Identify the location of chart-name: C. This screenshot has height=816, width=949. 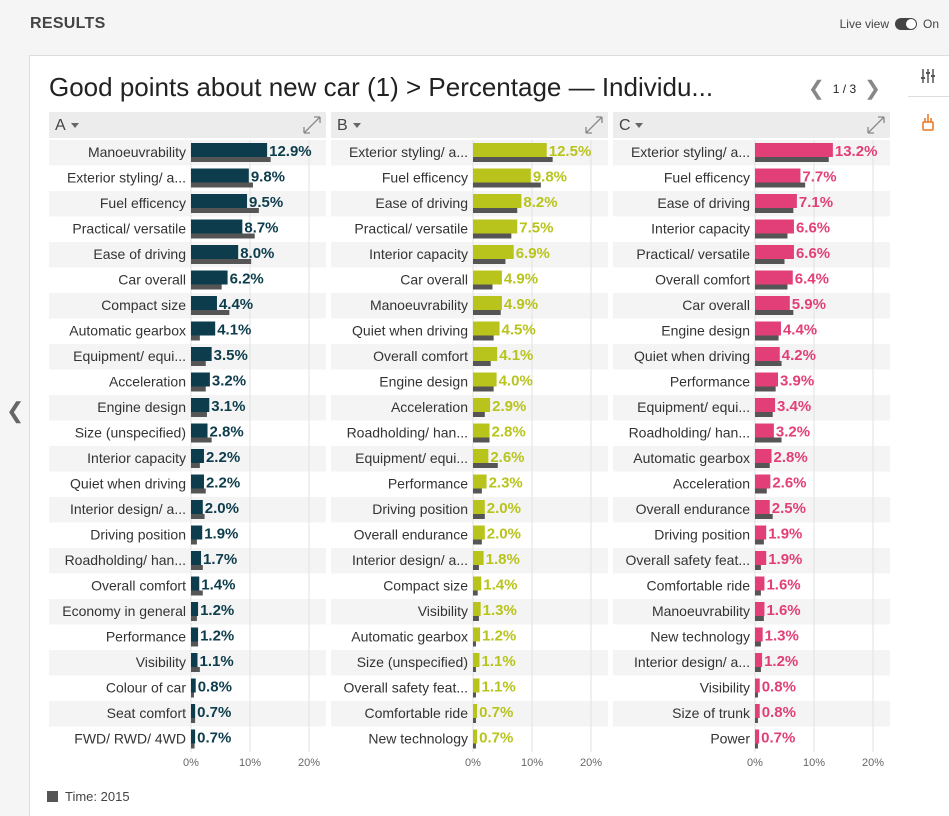
(625, 125).